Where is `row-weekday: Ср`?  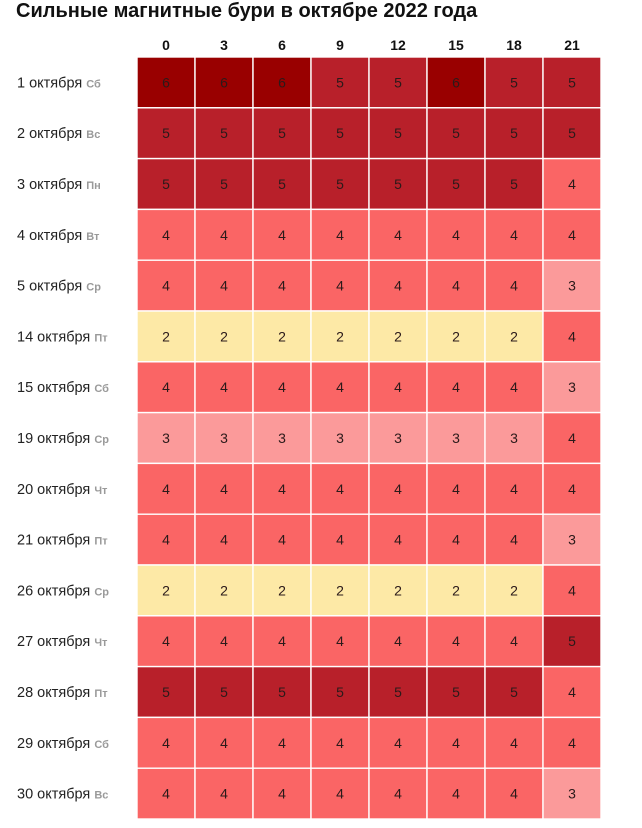
row-weekday: Ср is located at coordinates (93, 288).